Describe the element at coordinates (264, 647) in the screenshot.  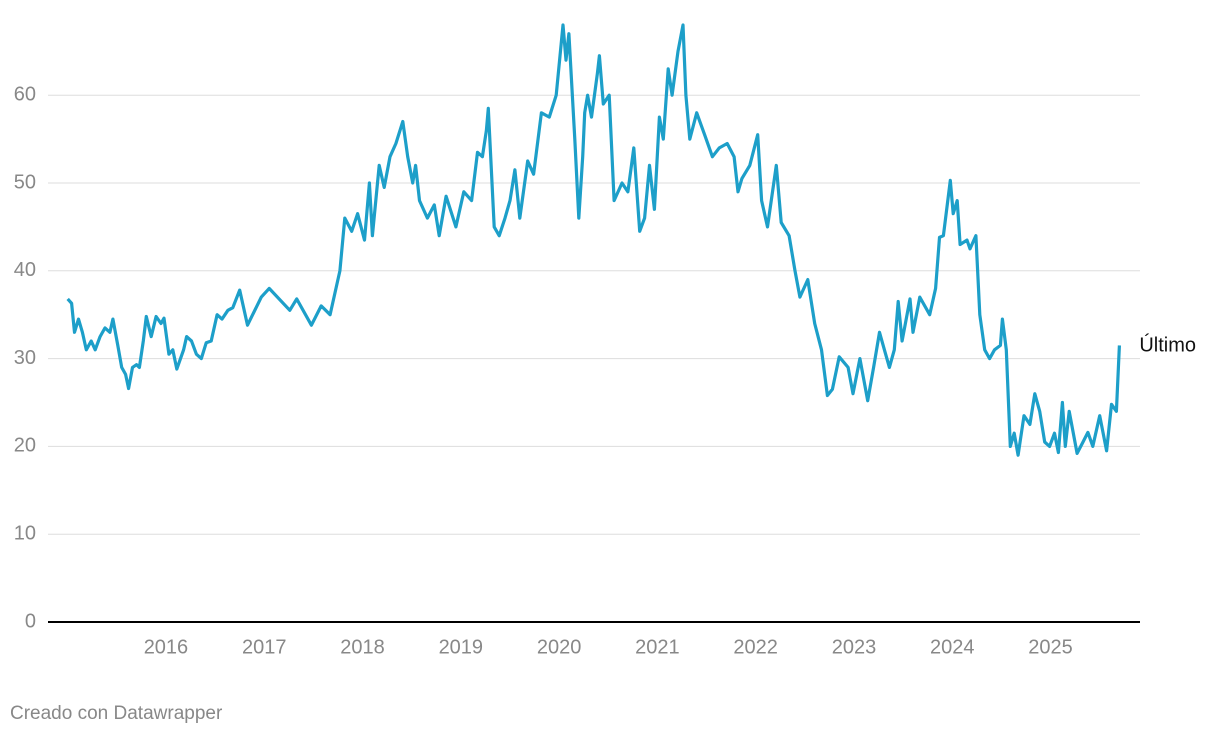
I see `x-tick-label: 2017` at that location.